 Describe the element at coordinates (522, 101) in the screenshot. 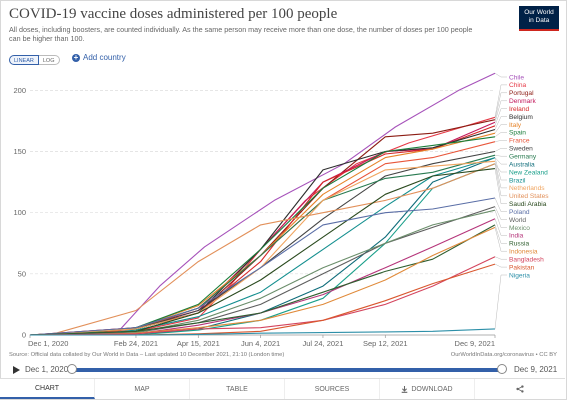

I see `legend-label: Denmark` at that location.